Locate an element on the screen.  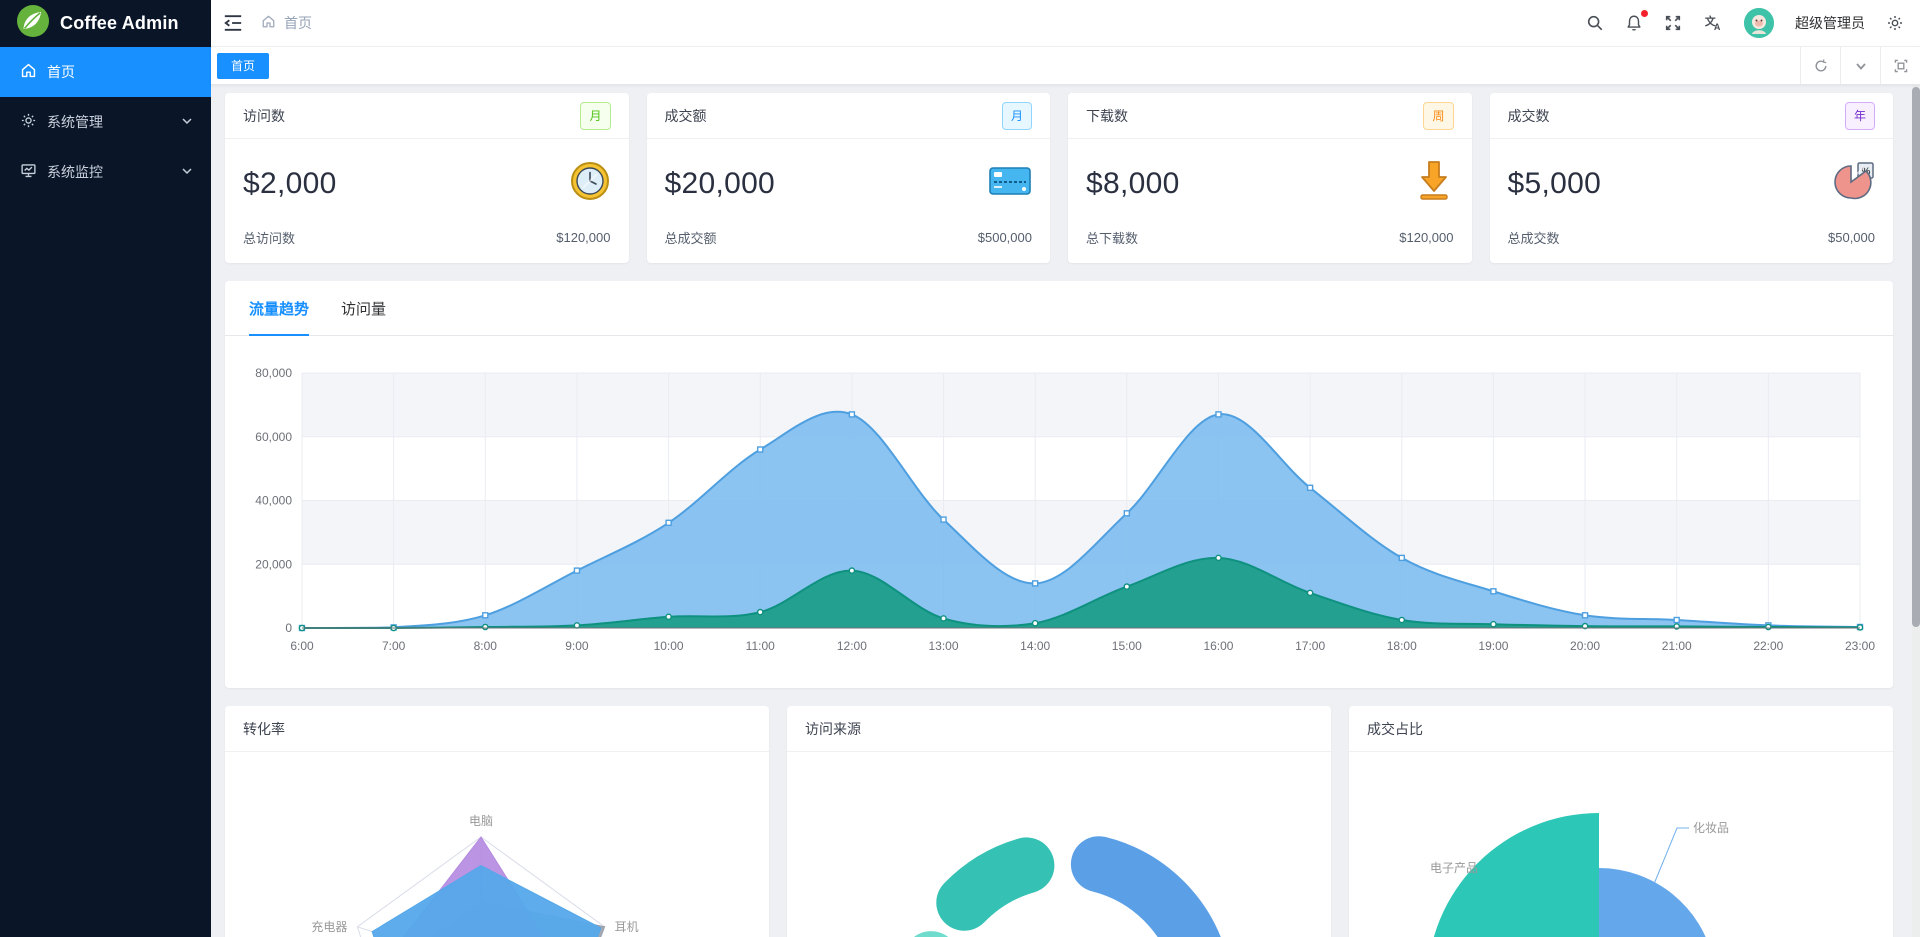
card-title: 访问来源 is located at coordinates (833, 728).